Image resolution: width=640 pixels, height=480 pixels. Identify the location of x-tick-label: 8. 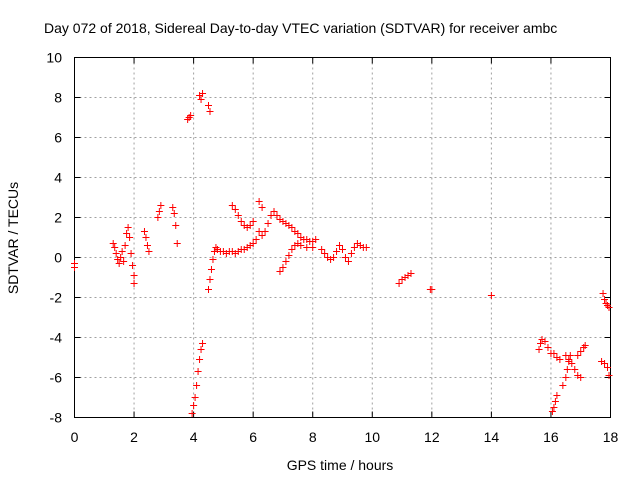
(313, 437).